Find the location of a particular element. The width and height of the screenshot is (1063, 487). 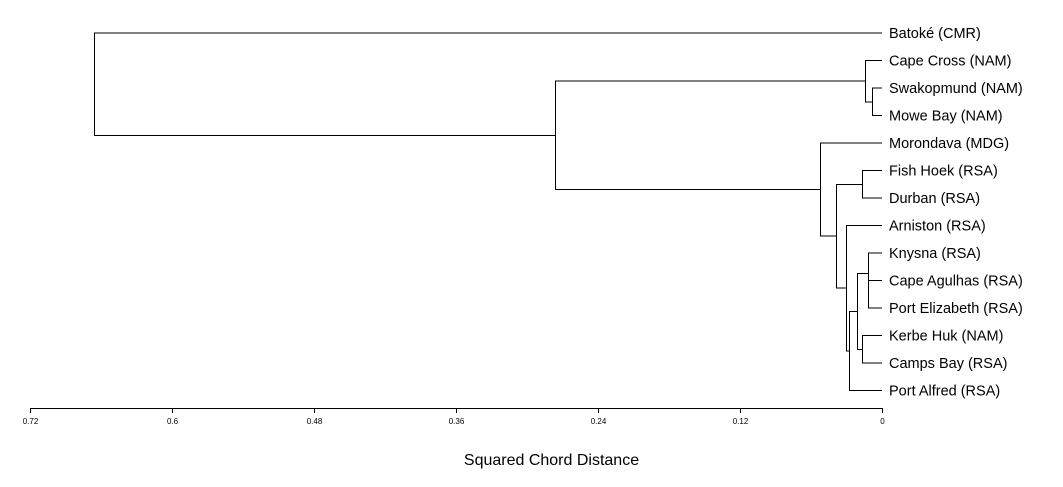

leaf-label: Morondava (MDG) is located at coordinates (949, 144).